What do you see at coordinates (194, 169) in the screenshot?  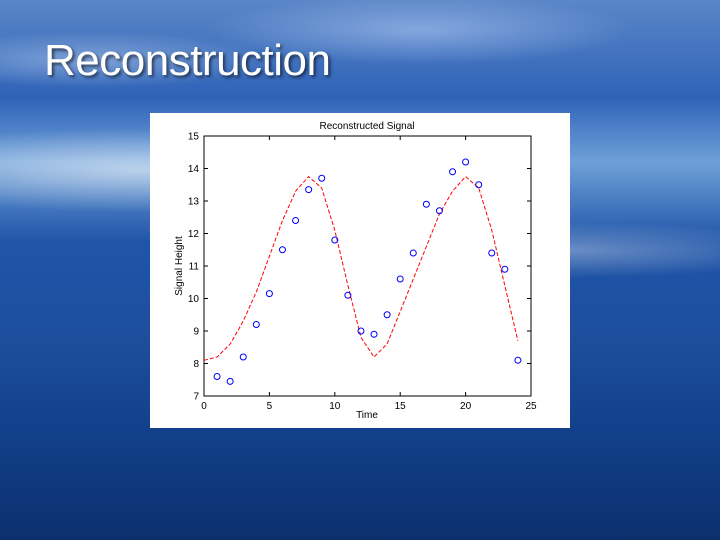 I see `y-tick-label: 14` at bounding box center [194, 169].